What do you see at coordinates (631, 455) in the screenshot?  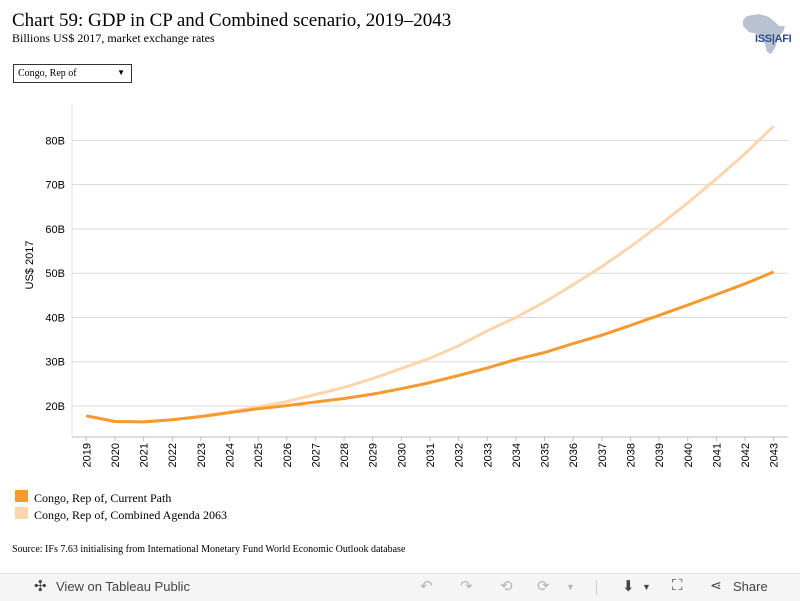 I see `x-tick-label: 2038` at bounding box center [631, 455].